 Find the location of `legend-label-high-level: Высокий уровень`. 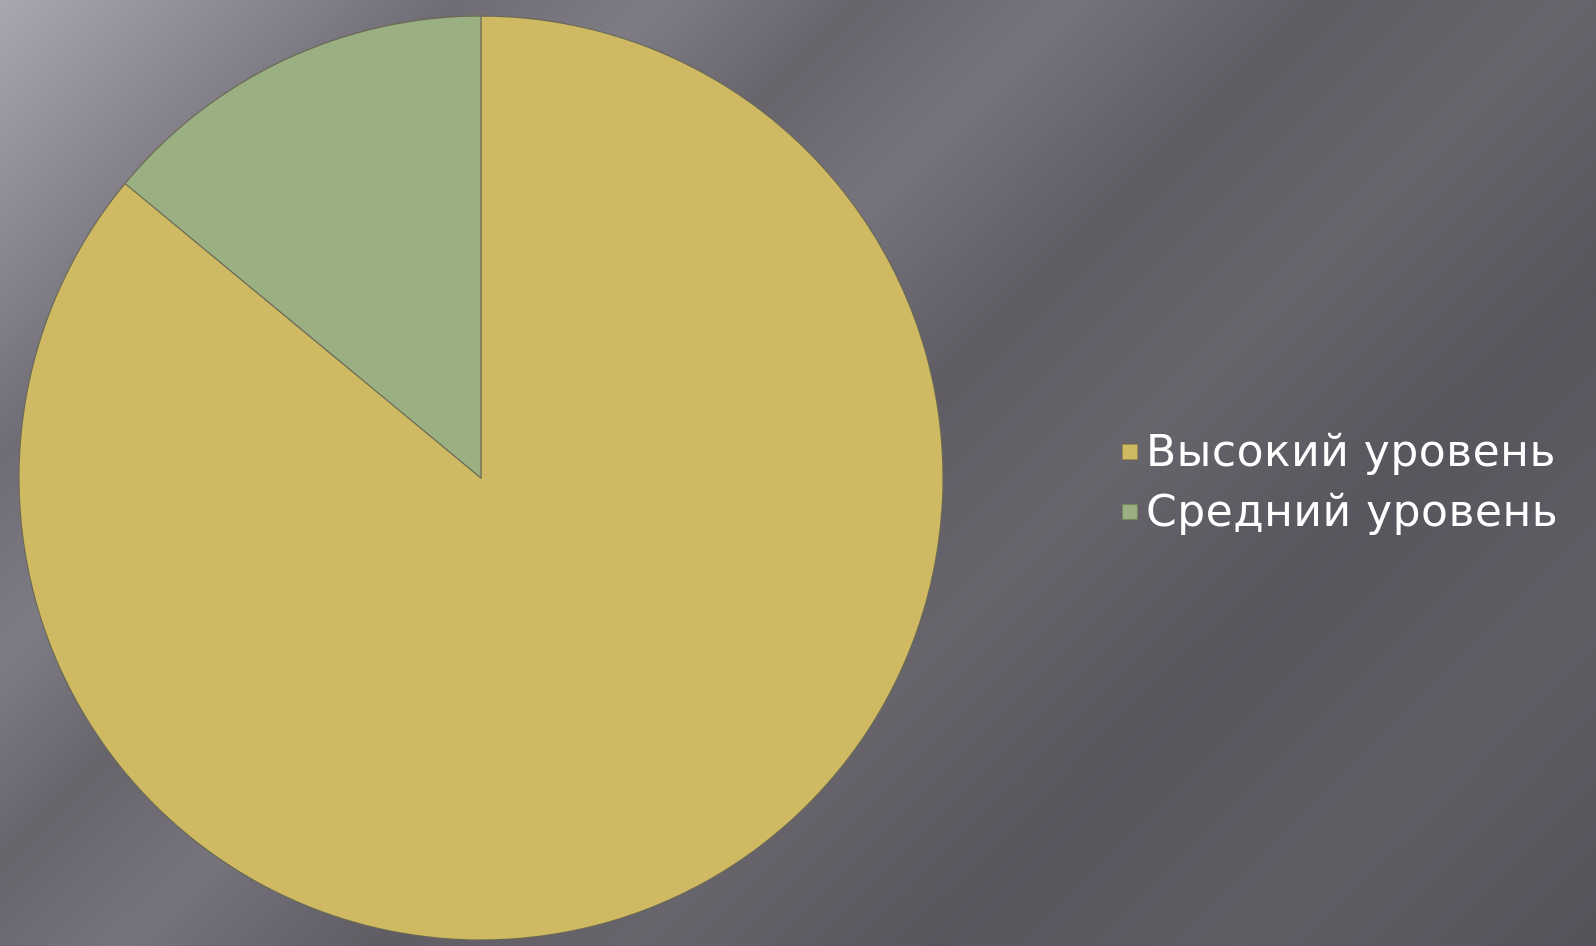

legend-label-high-level: Высокий уровень is located at coordinates (1351, 451).